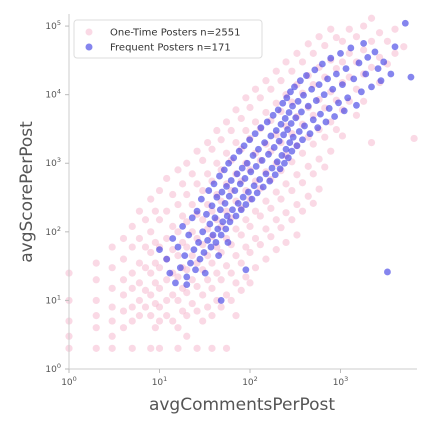  I want to click on y-tick-label-2: 10², so click(53, 231).